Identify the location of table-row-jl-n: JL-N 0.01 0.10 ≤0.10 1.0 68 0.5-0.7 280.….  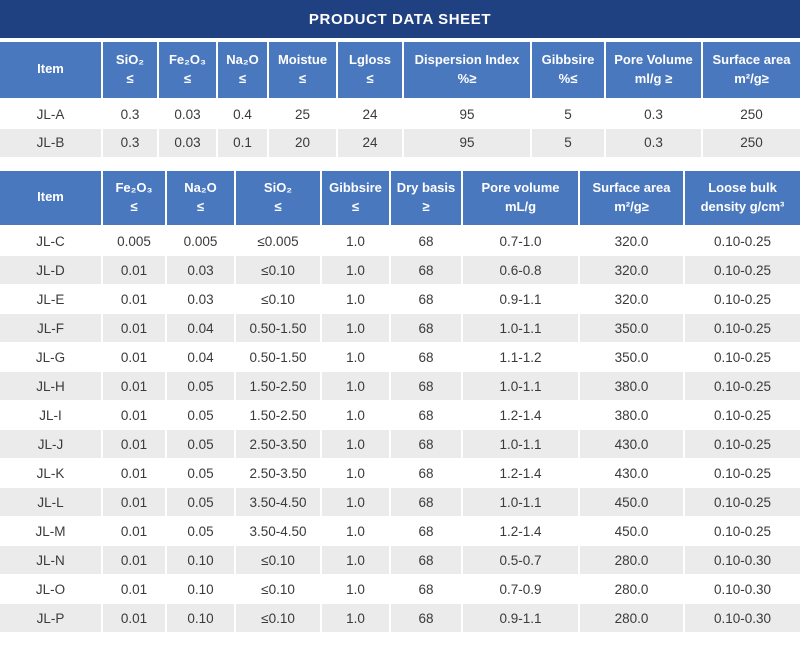
(400, 560).